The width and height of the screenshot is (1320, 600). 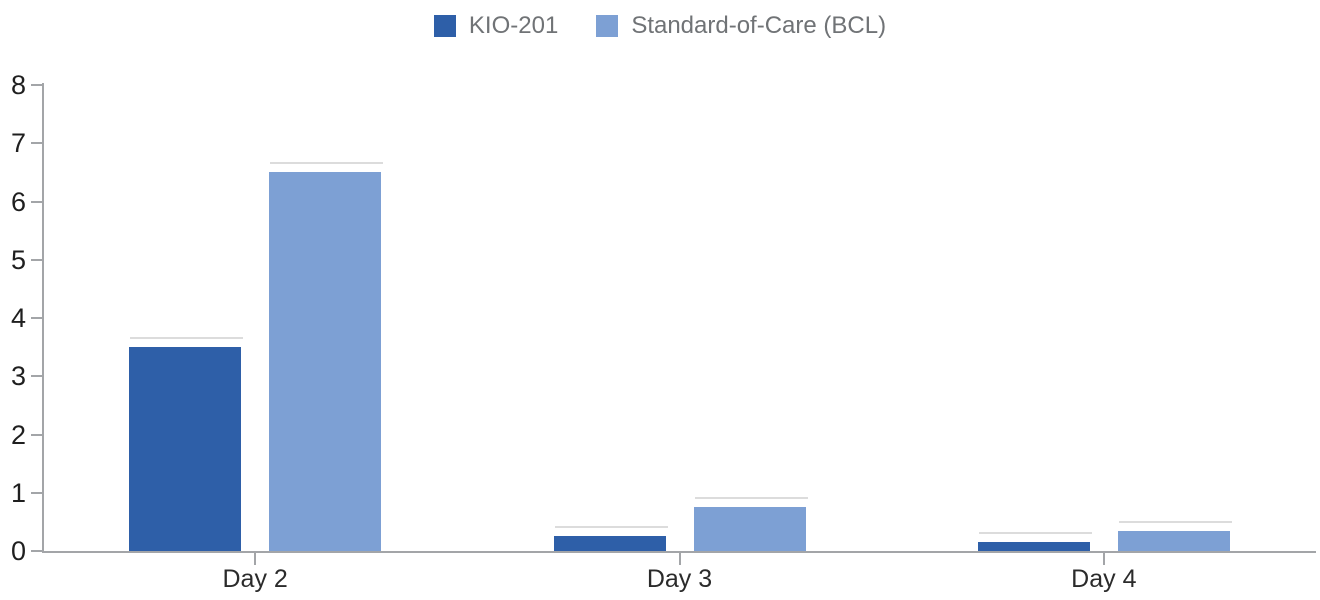 What do you see at coordinates (679, 579) in the screenshot?
I see `x-axis-category-label: Day 3` at bounding box center [679, 579].